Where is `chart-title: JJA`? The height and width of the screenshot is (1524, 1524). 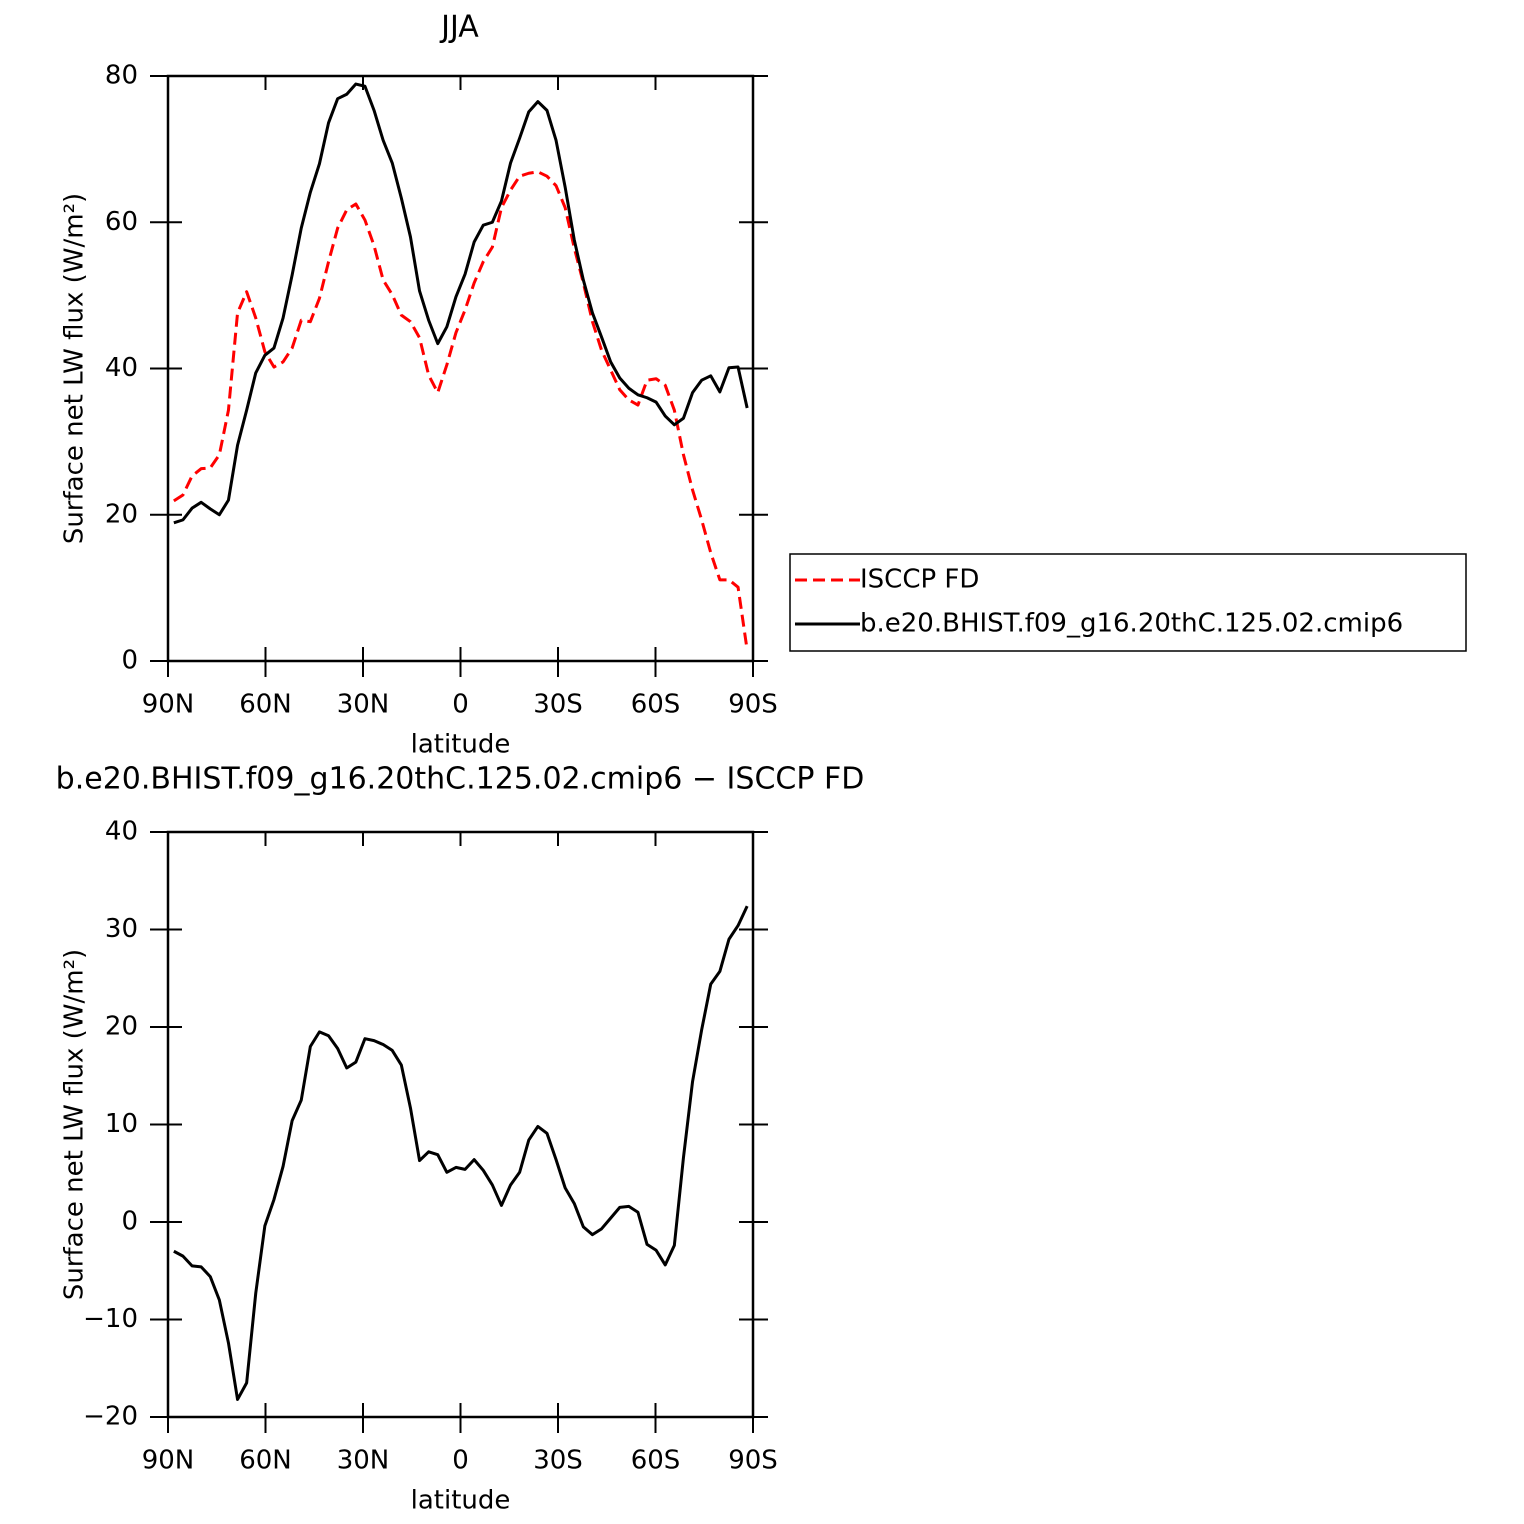 chart-title: JJA is located at coordinates (459, 27).